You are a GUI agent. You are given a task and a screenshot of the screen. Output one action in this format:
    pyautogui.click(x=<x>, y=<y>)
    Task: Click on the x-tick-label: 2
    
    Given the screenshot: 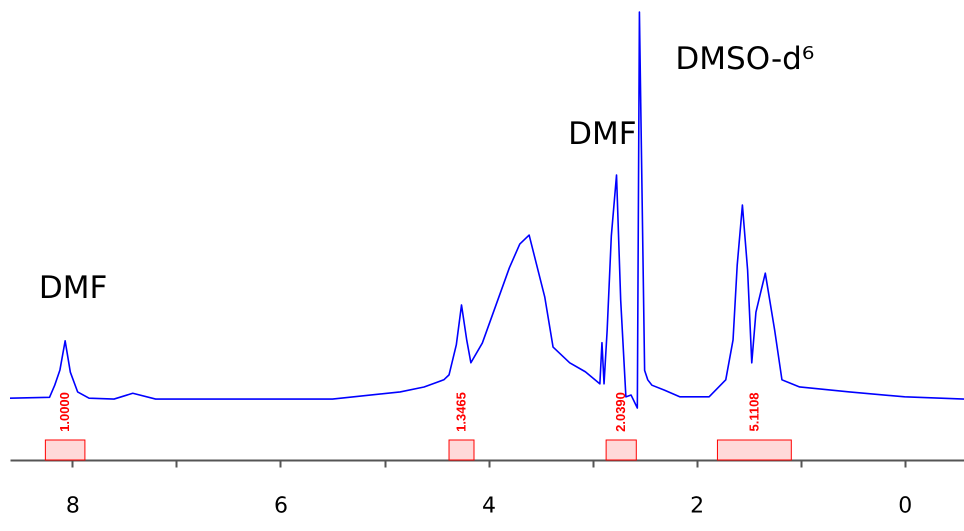 What is the action you would take?
    pyautogui.click(x=697, y=506)
    